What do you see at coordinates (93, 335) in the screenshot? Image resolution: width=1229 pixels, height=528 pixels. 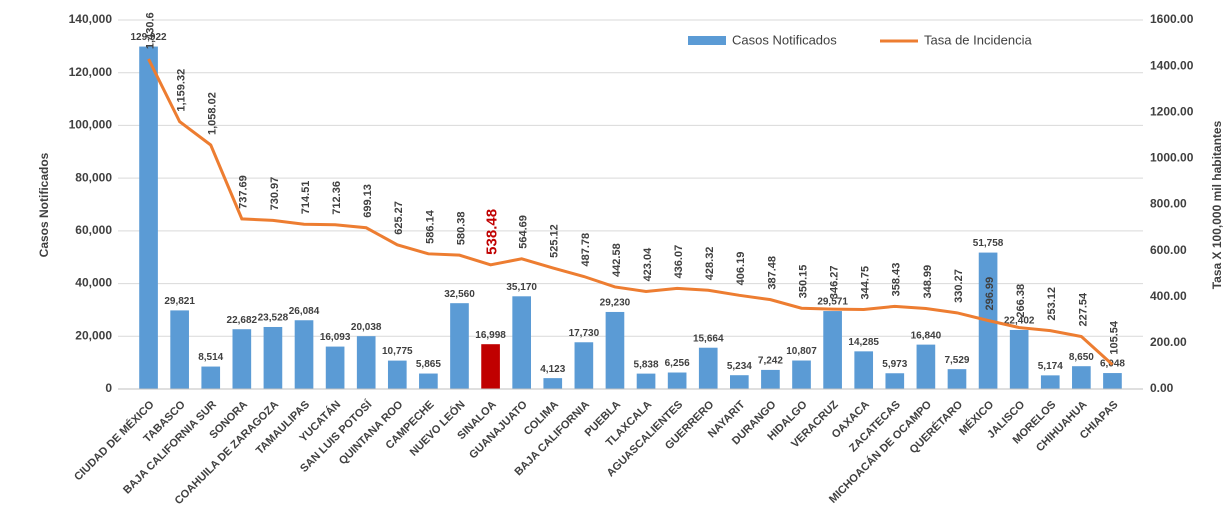 I see `y-tick-label: 20,000` at bounding box center [93, 335].